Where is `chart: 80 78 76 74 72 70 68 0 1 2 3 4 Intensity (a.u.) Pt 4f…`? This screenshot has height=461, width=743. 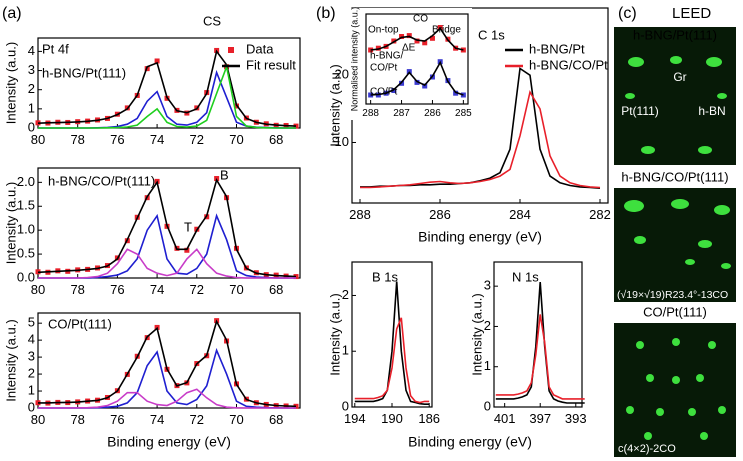
chart: 80 78 76 74 72 70 68 0 1 2 3 4 Intensity (a.u.) Pt 4f… is located at coordinates (152, 80).